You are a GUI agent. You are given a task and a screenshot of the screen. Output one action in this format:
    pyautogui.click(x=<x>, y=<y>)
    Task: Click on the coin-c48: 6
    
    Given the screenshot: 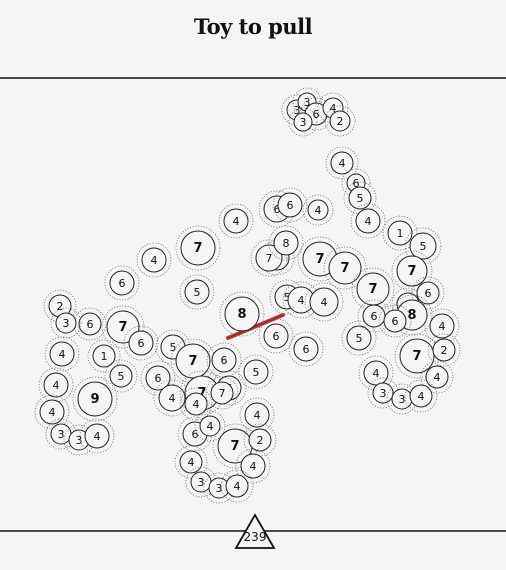 What is the action you would take?
    pyautogui.click(x=158, y=378)
    